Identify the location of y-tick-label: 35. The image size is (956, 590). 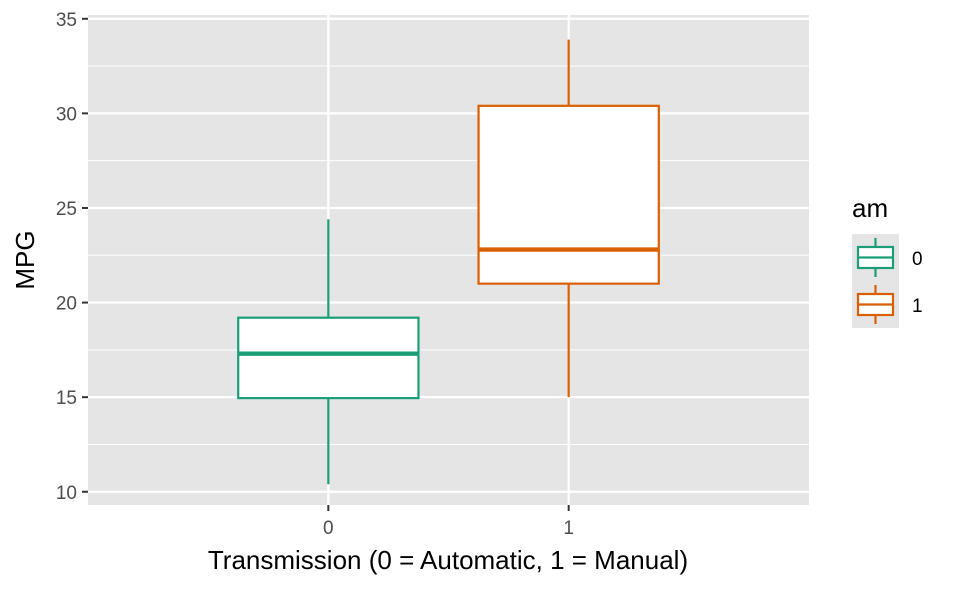
(66, 20).